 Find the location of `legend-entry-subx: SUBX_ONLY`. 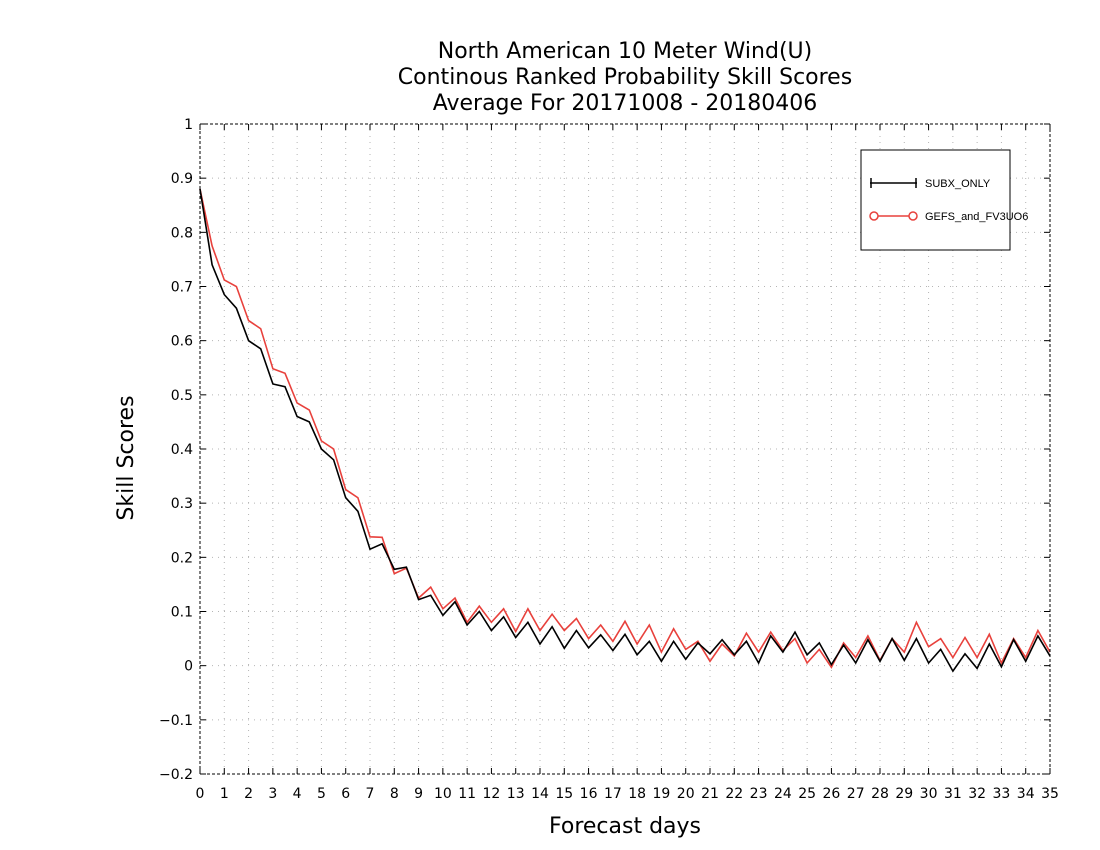

legend-entry-subx: SUBX_ONLY is located at coordinates (930, 184).